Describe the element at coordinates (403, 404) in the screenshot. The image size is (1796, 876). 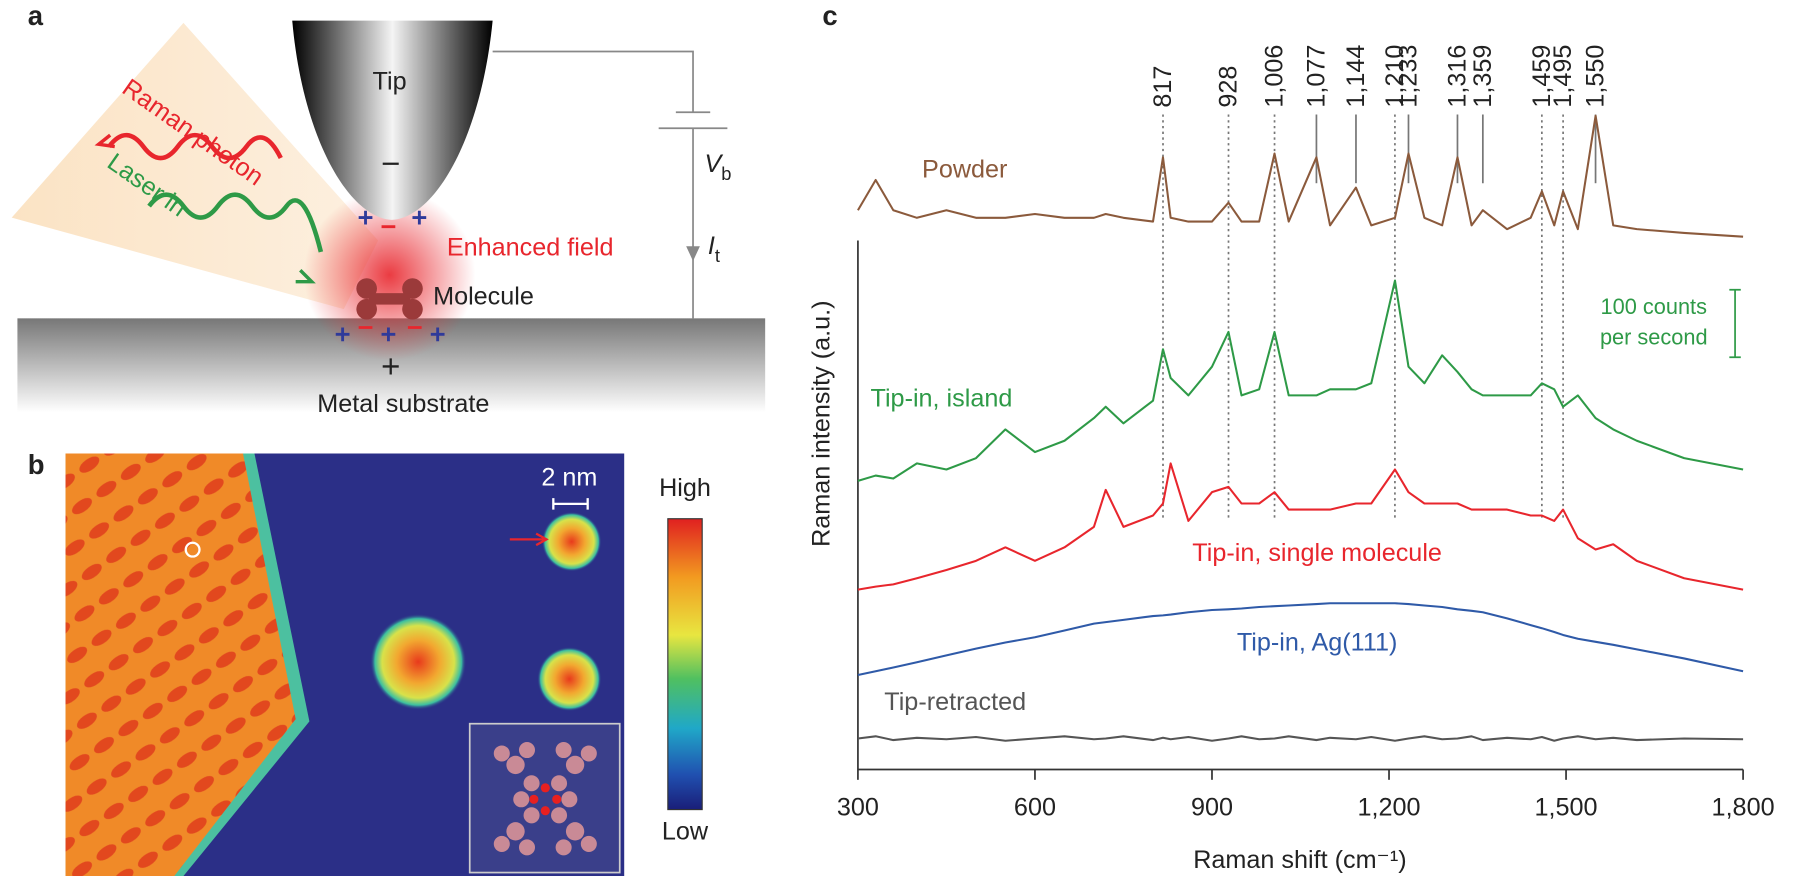
I see `substrate-label: Metal substrate` at that location.